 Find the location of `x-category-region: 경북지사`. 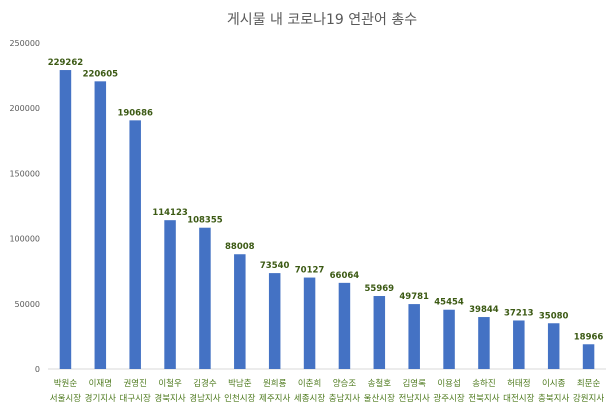

x-category-region: 경북지사 is located at coordinates (169, 398).